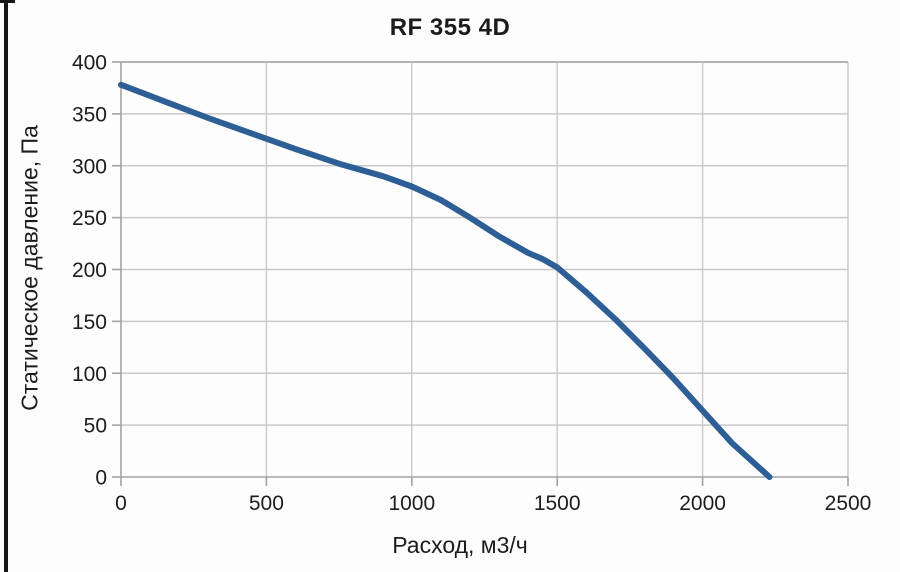  I want to click on y-tick-label: 50, so click(95, 426).